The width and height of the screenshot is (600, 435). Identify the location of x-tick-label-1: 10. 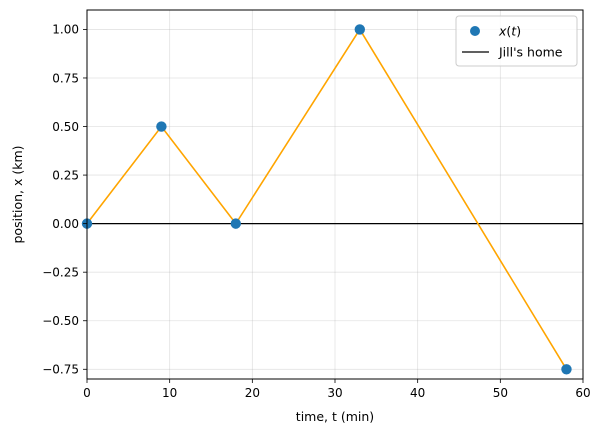
(169, 393).